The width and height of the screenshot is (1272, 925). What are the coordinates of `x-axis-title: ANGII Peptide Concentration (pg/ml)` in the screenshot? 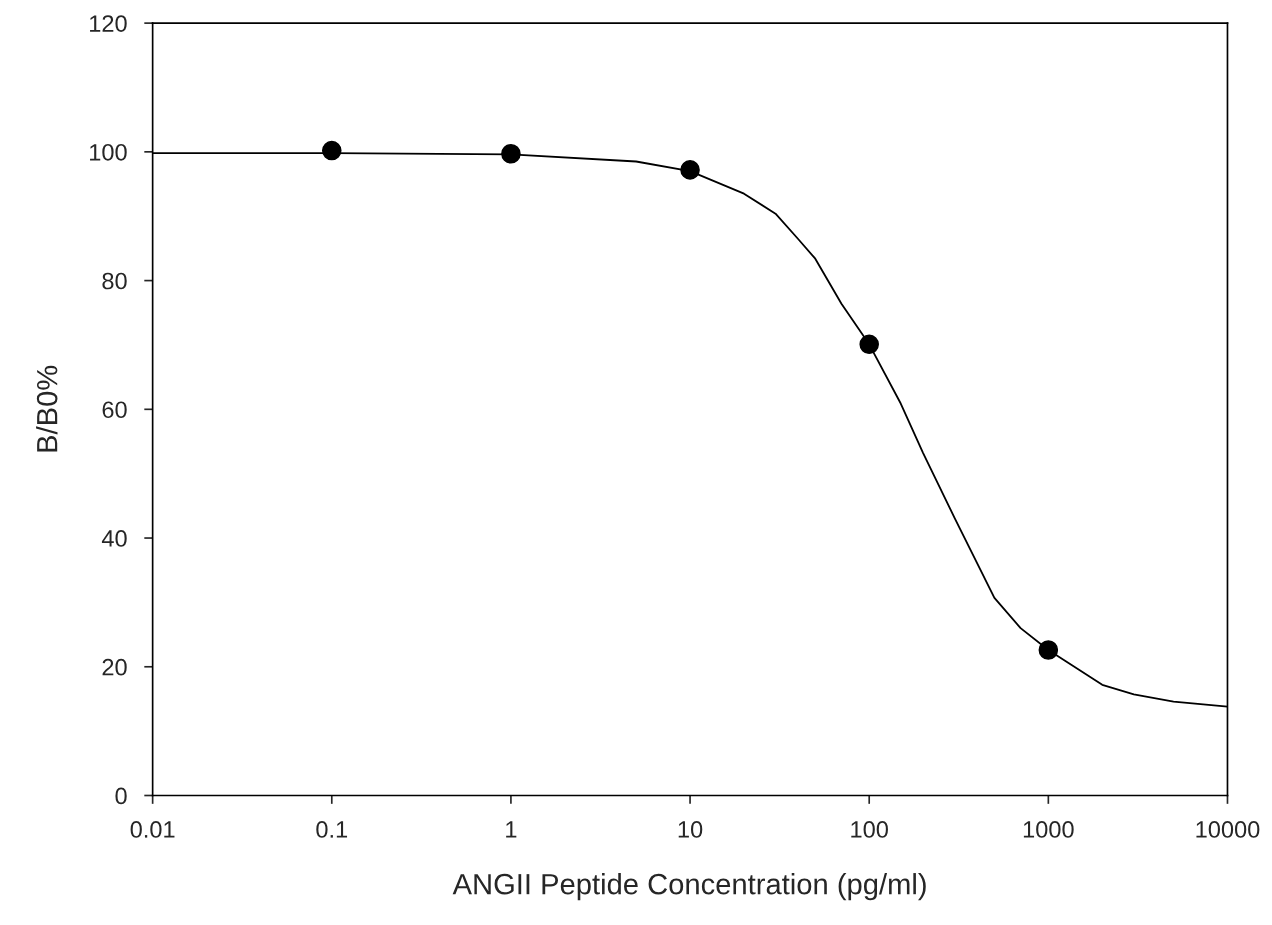 It's located at (689, 887).